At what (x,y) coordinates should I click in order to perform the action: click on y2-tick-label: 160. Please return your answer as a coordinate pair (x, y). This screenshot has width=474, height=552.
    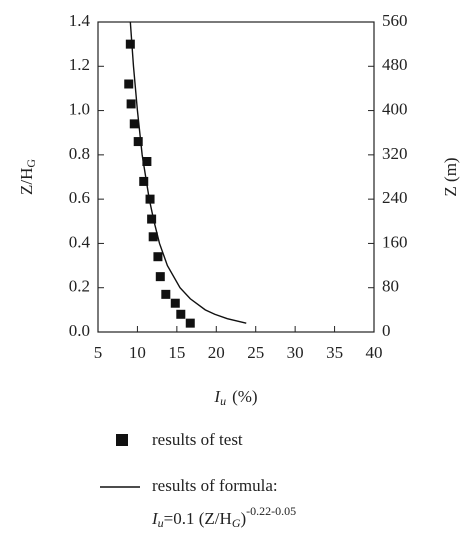
    Looking at the image, I should click on (395, 241).